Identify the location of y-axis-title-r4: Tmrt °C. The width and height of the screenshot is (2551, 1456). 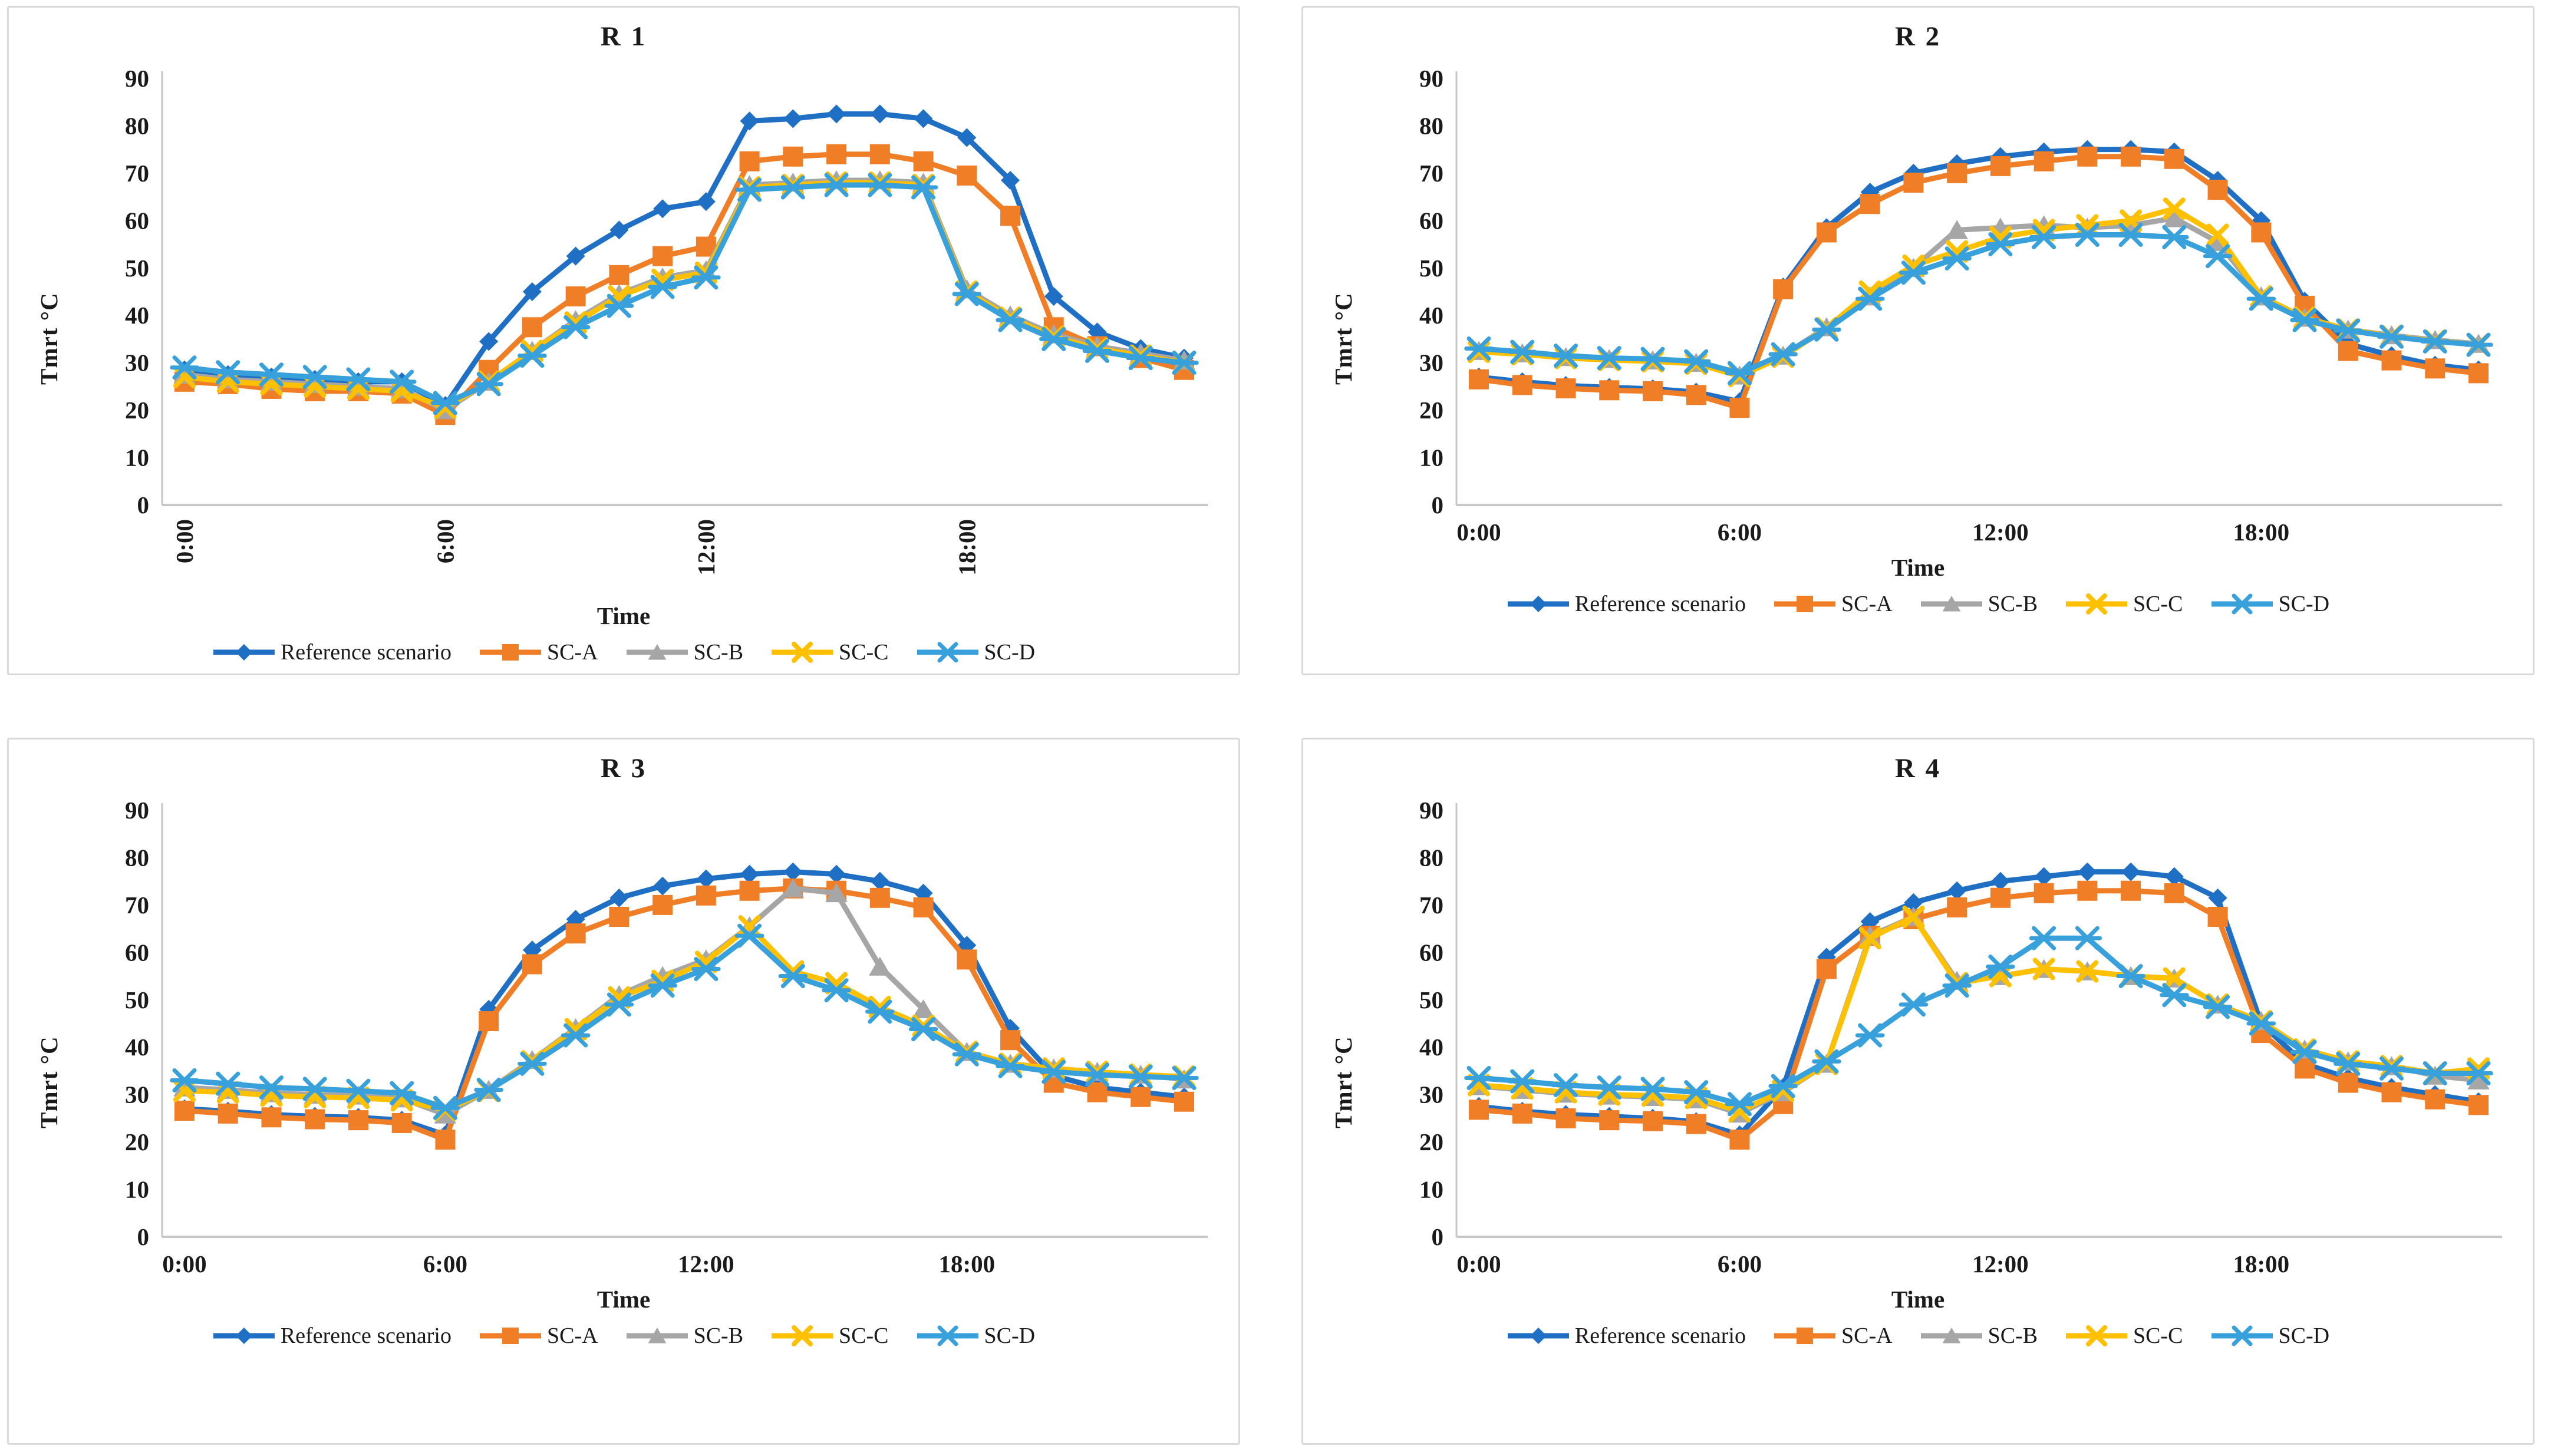
(1343, 1082).